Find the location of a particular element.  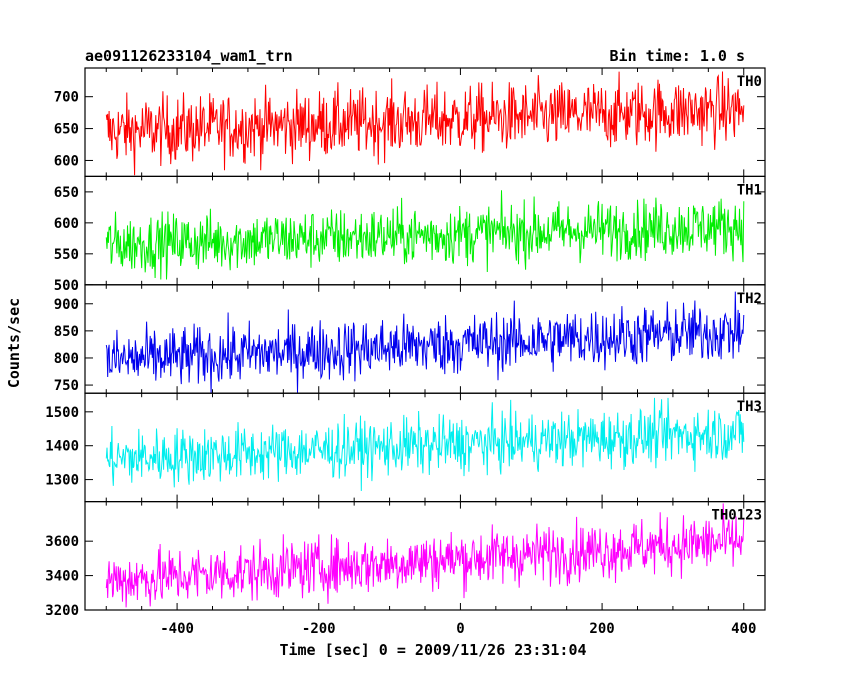

panel-th3: 1300 1400 1500 TH3 is located at coordinates (405, 447).